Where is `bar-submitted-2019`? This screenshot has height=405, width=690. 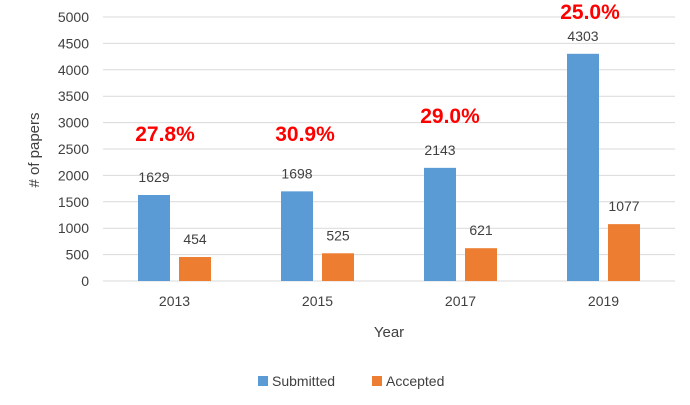
bar-submitted-2019 is located at coordinates (583, 167).